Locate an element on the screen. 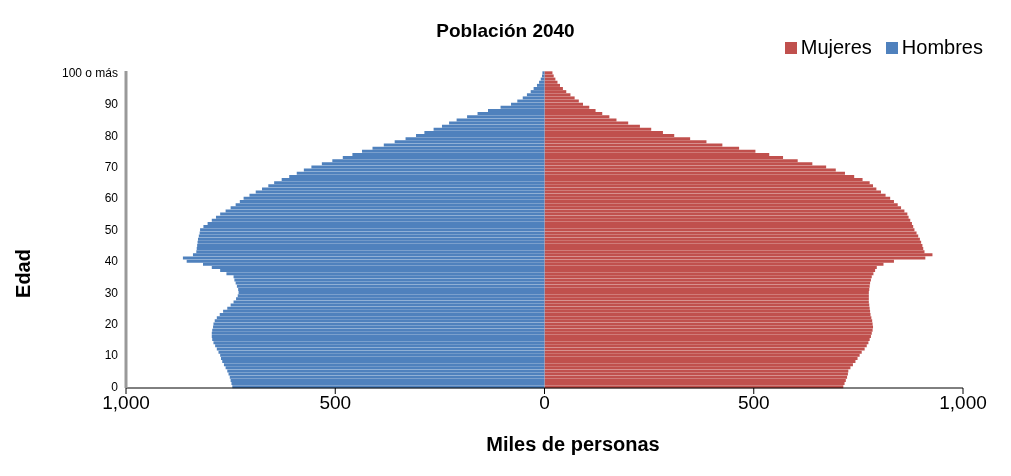 The width and height of the screenshot is (1011, 476). y-tick-label: 30 is located at coordinates (111, 292).